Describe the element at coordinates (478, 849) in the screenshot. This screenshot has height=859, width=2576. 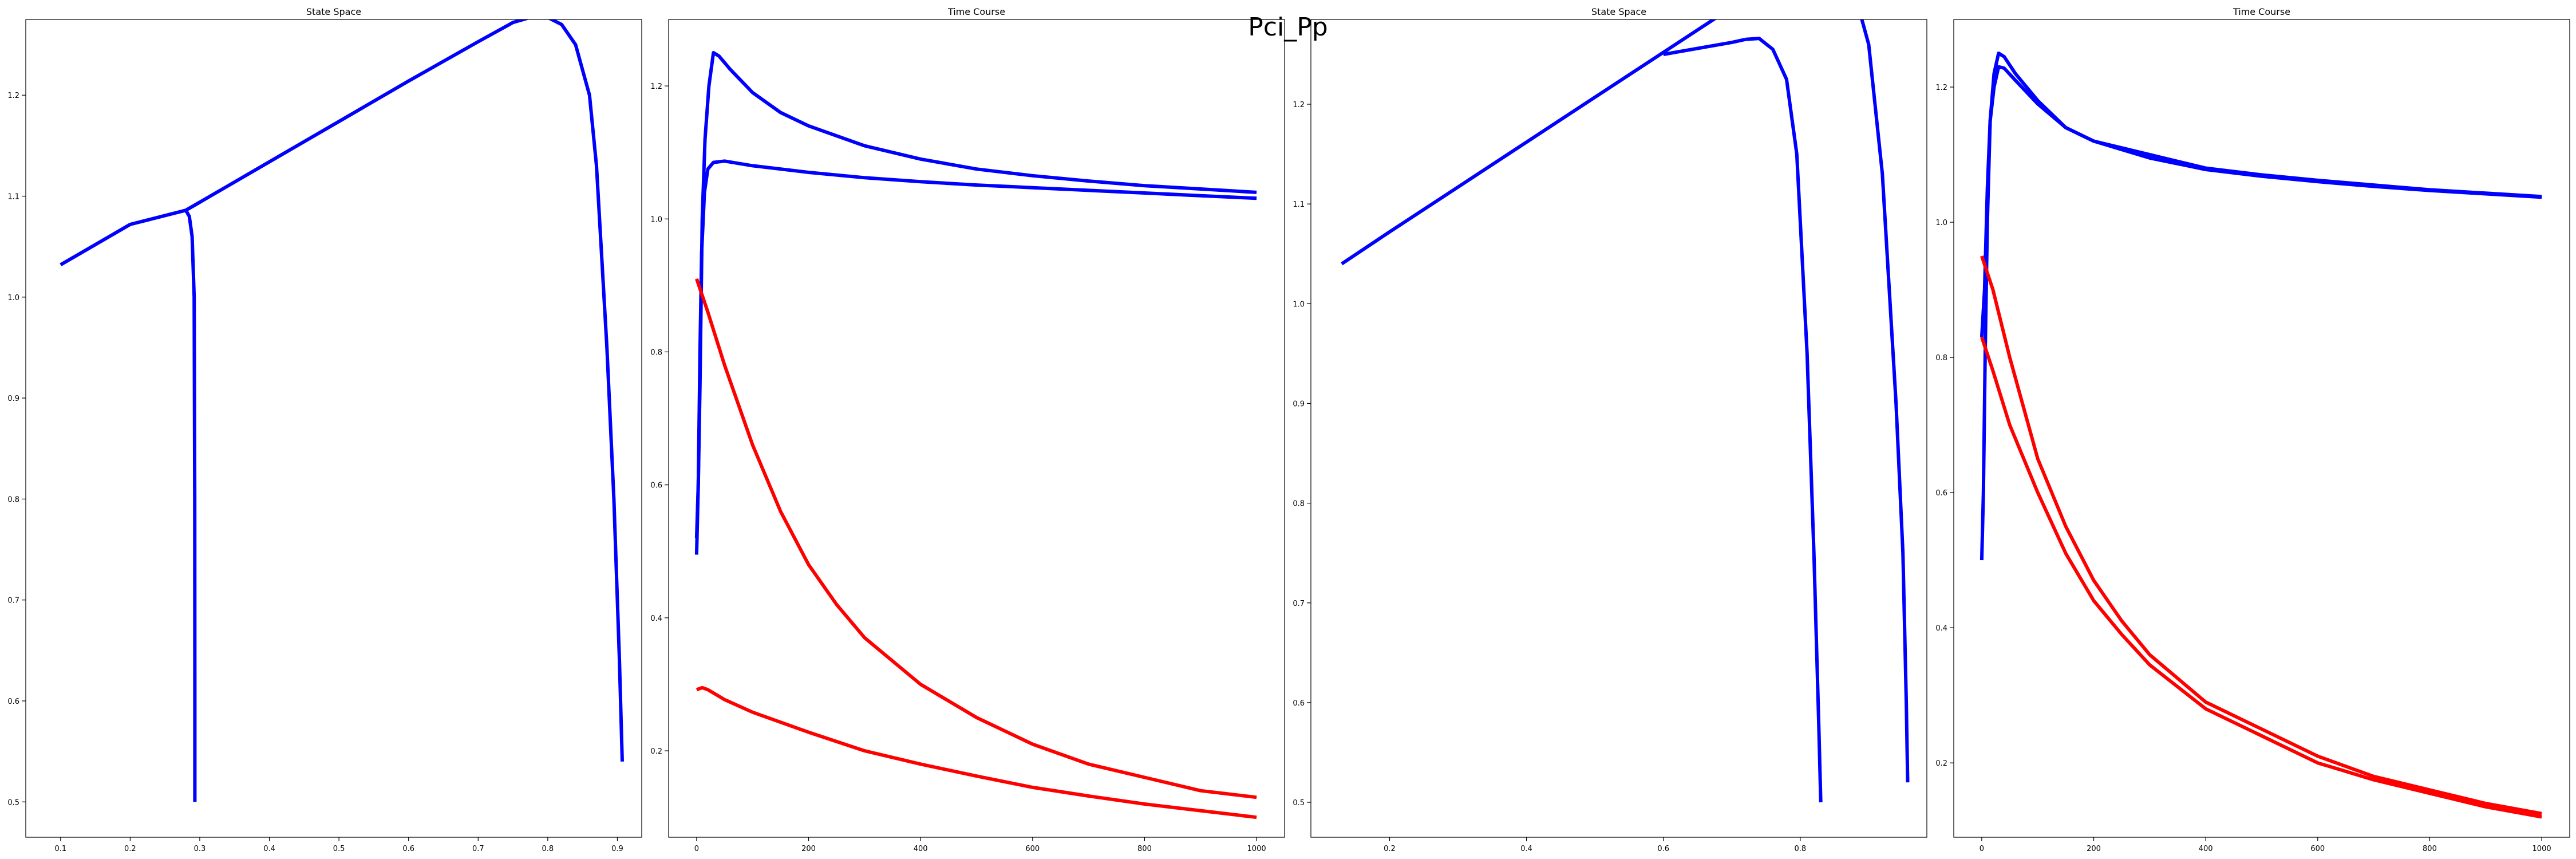
I see `x-tick-label: 0.7` at that location.